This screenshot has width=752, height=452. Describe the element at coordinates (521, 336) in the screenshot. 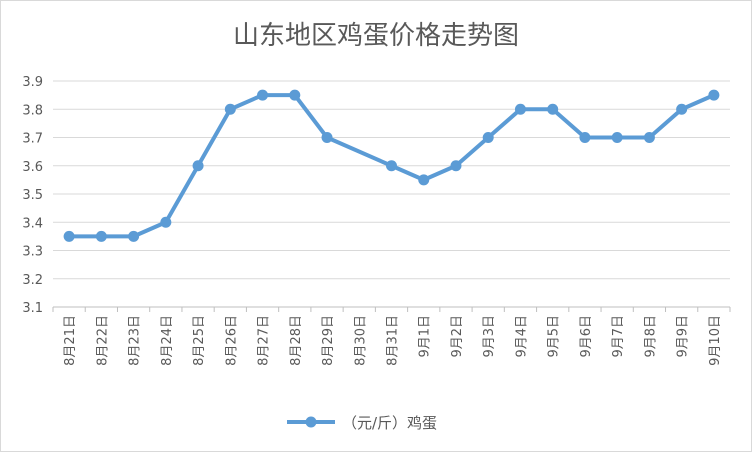

I see `x-tick-label: 9月4日` at that location.